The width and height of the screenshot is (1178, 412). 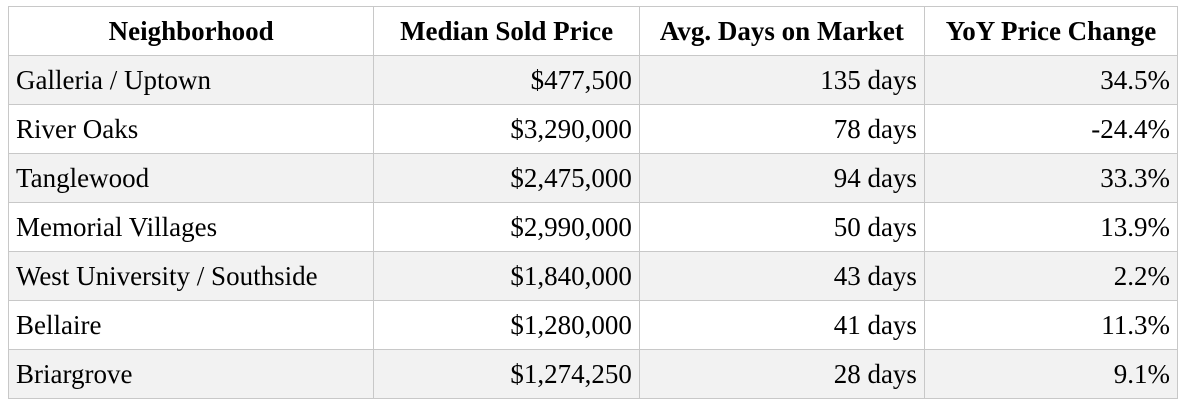 I want to click on cell-neighborhood: River Oaks, so click(x=191, y=129).